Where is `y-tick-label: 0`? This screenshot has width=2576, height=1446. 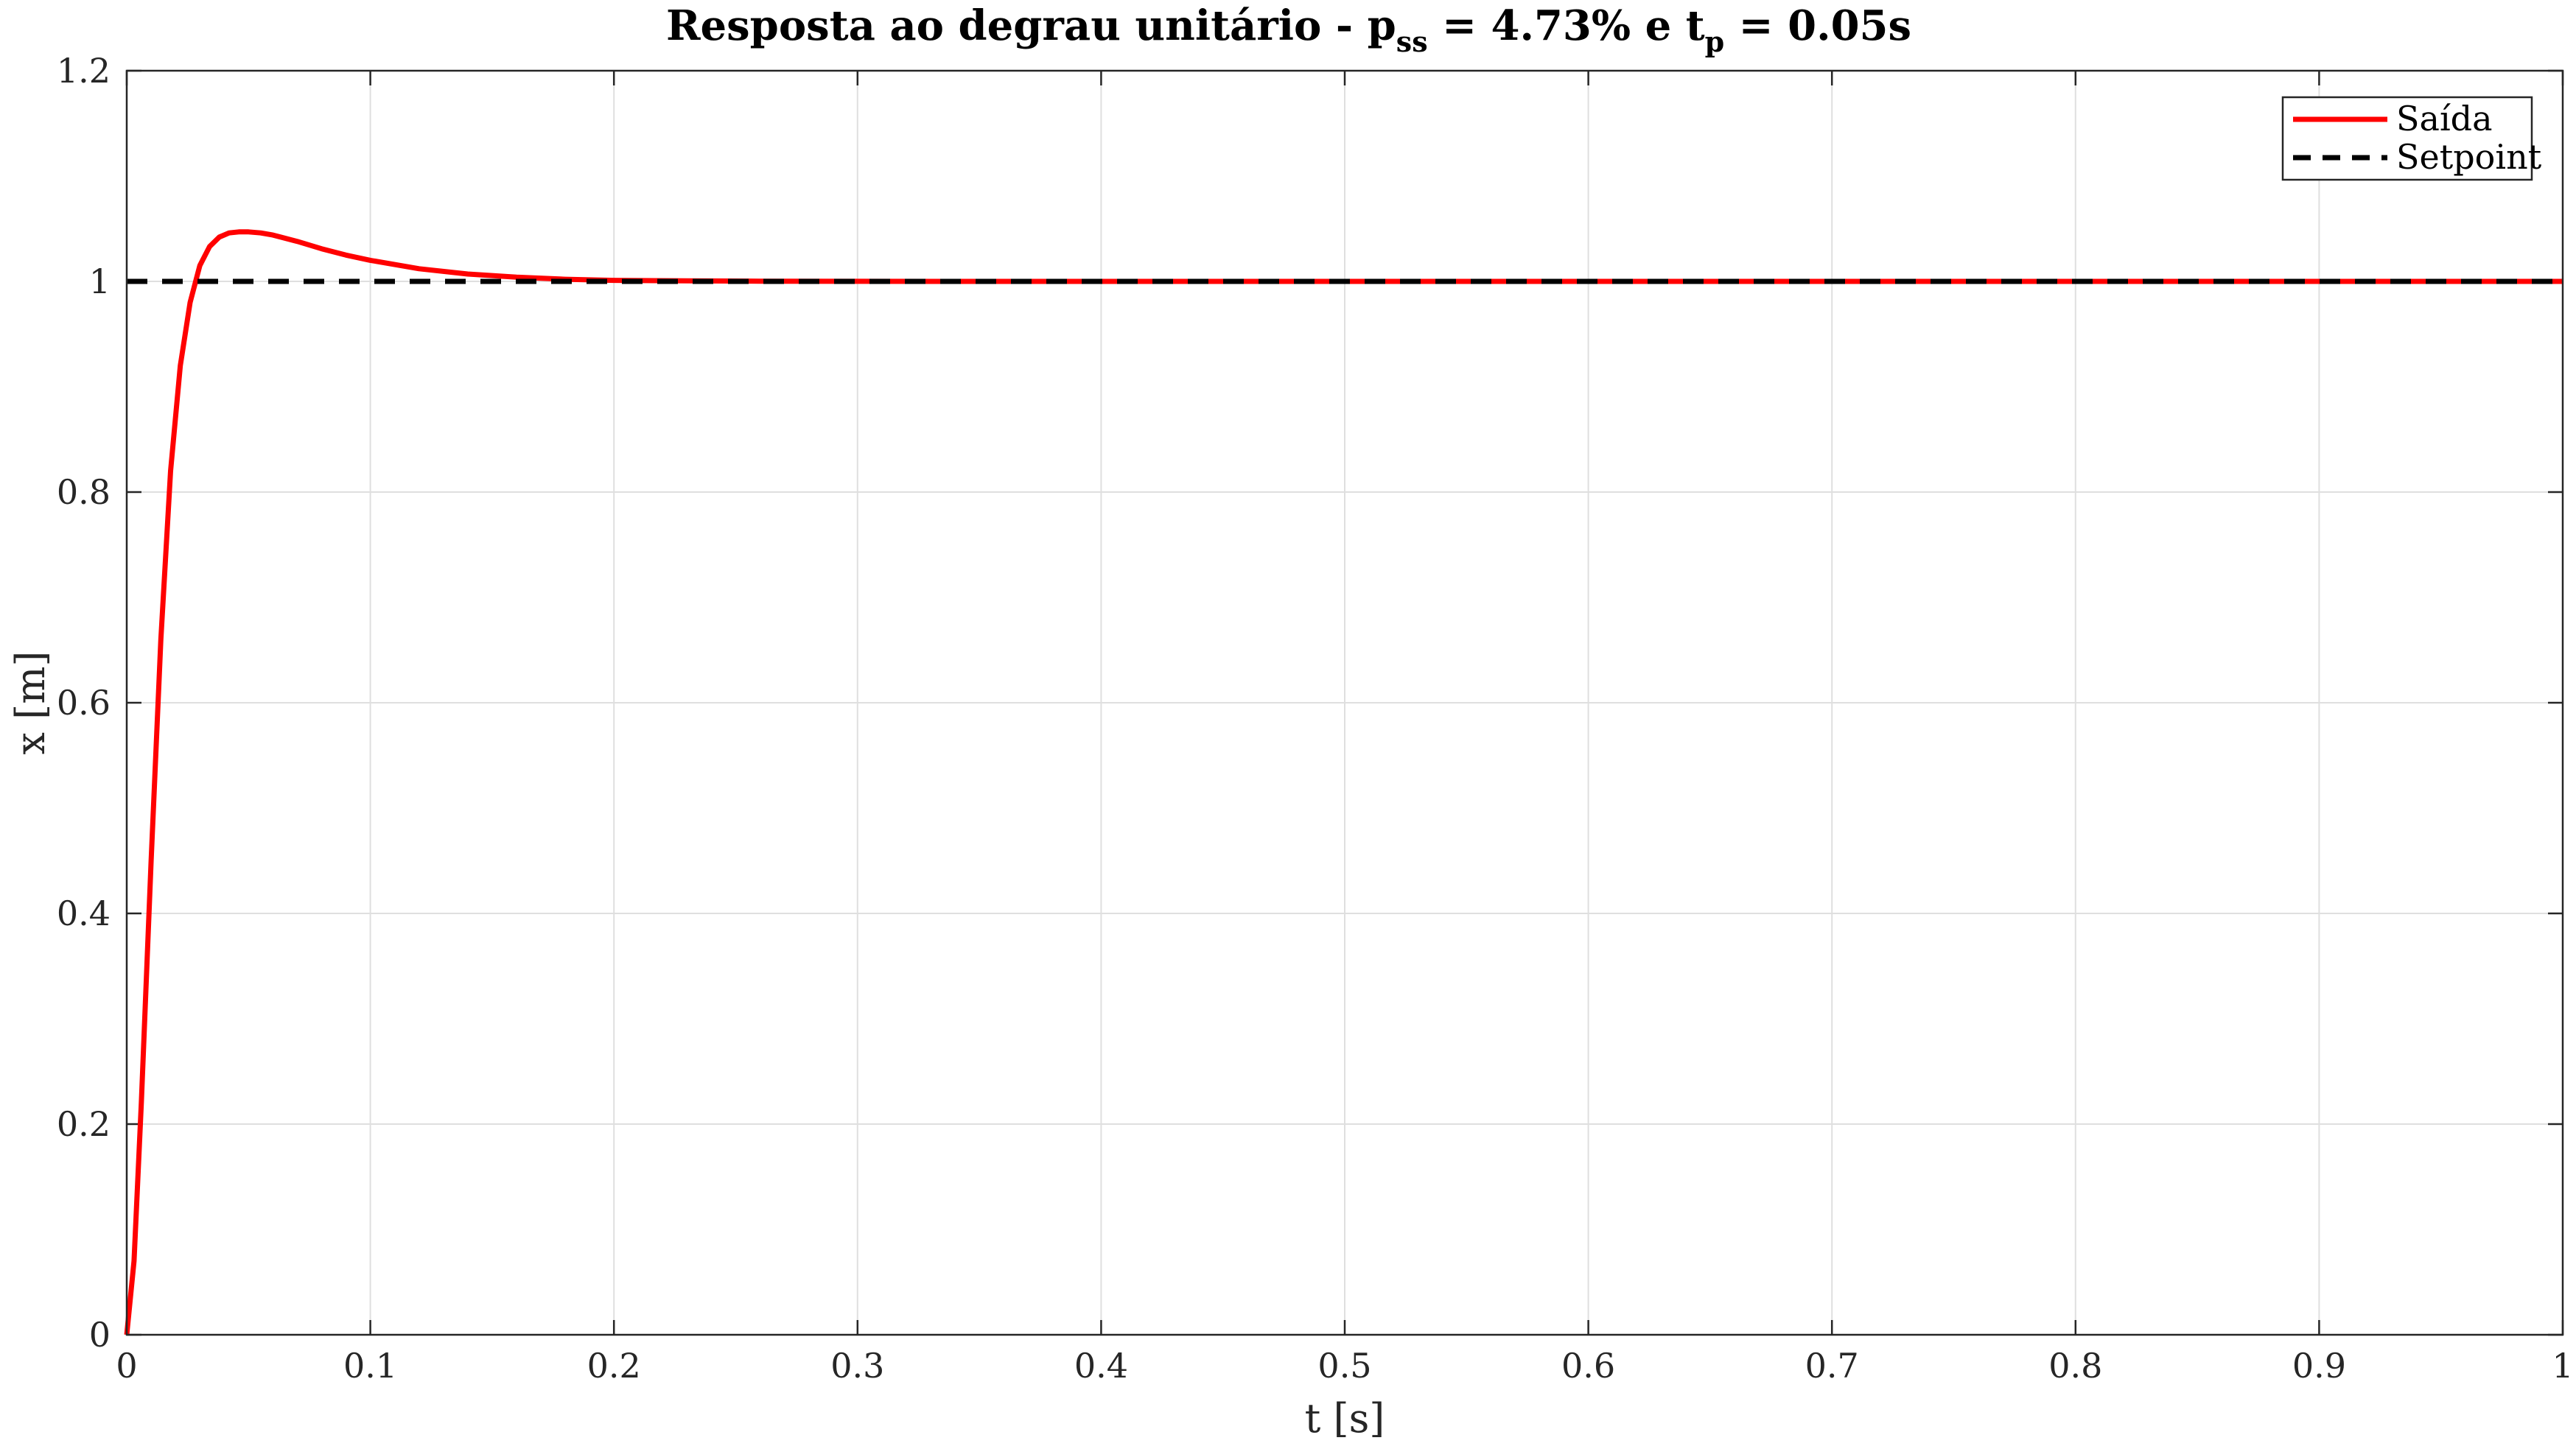
y-tick-label: 0 is located at coordinates (100, 1335).